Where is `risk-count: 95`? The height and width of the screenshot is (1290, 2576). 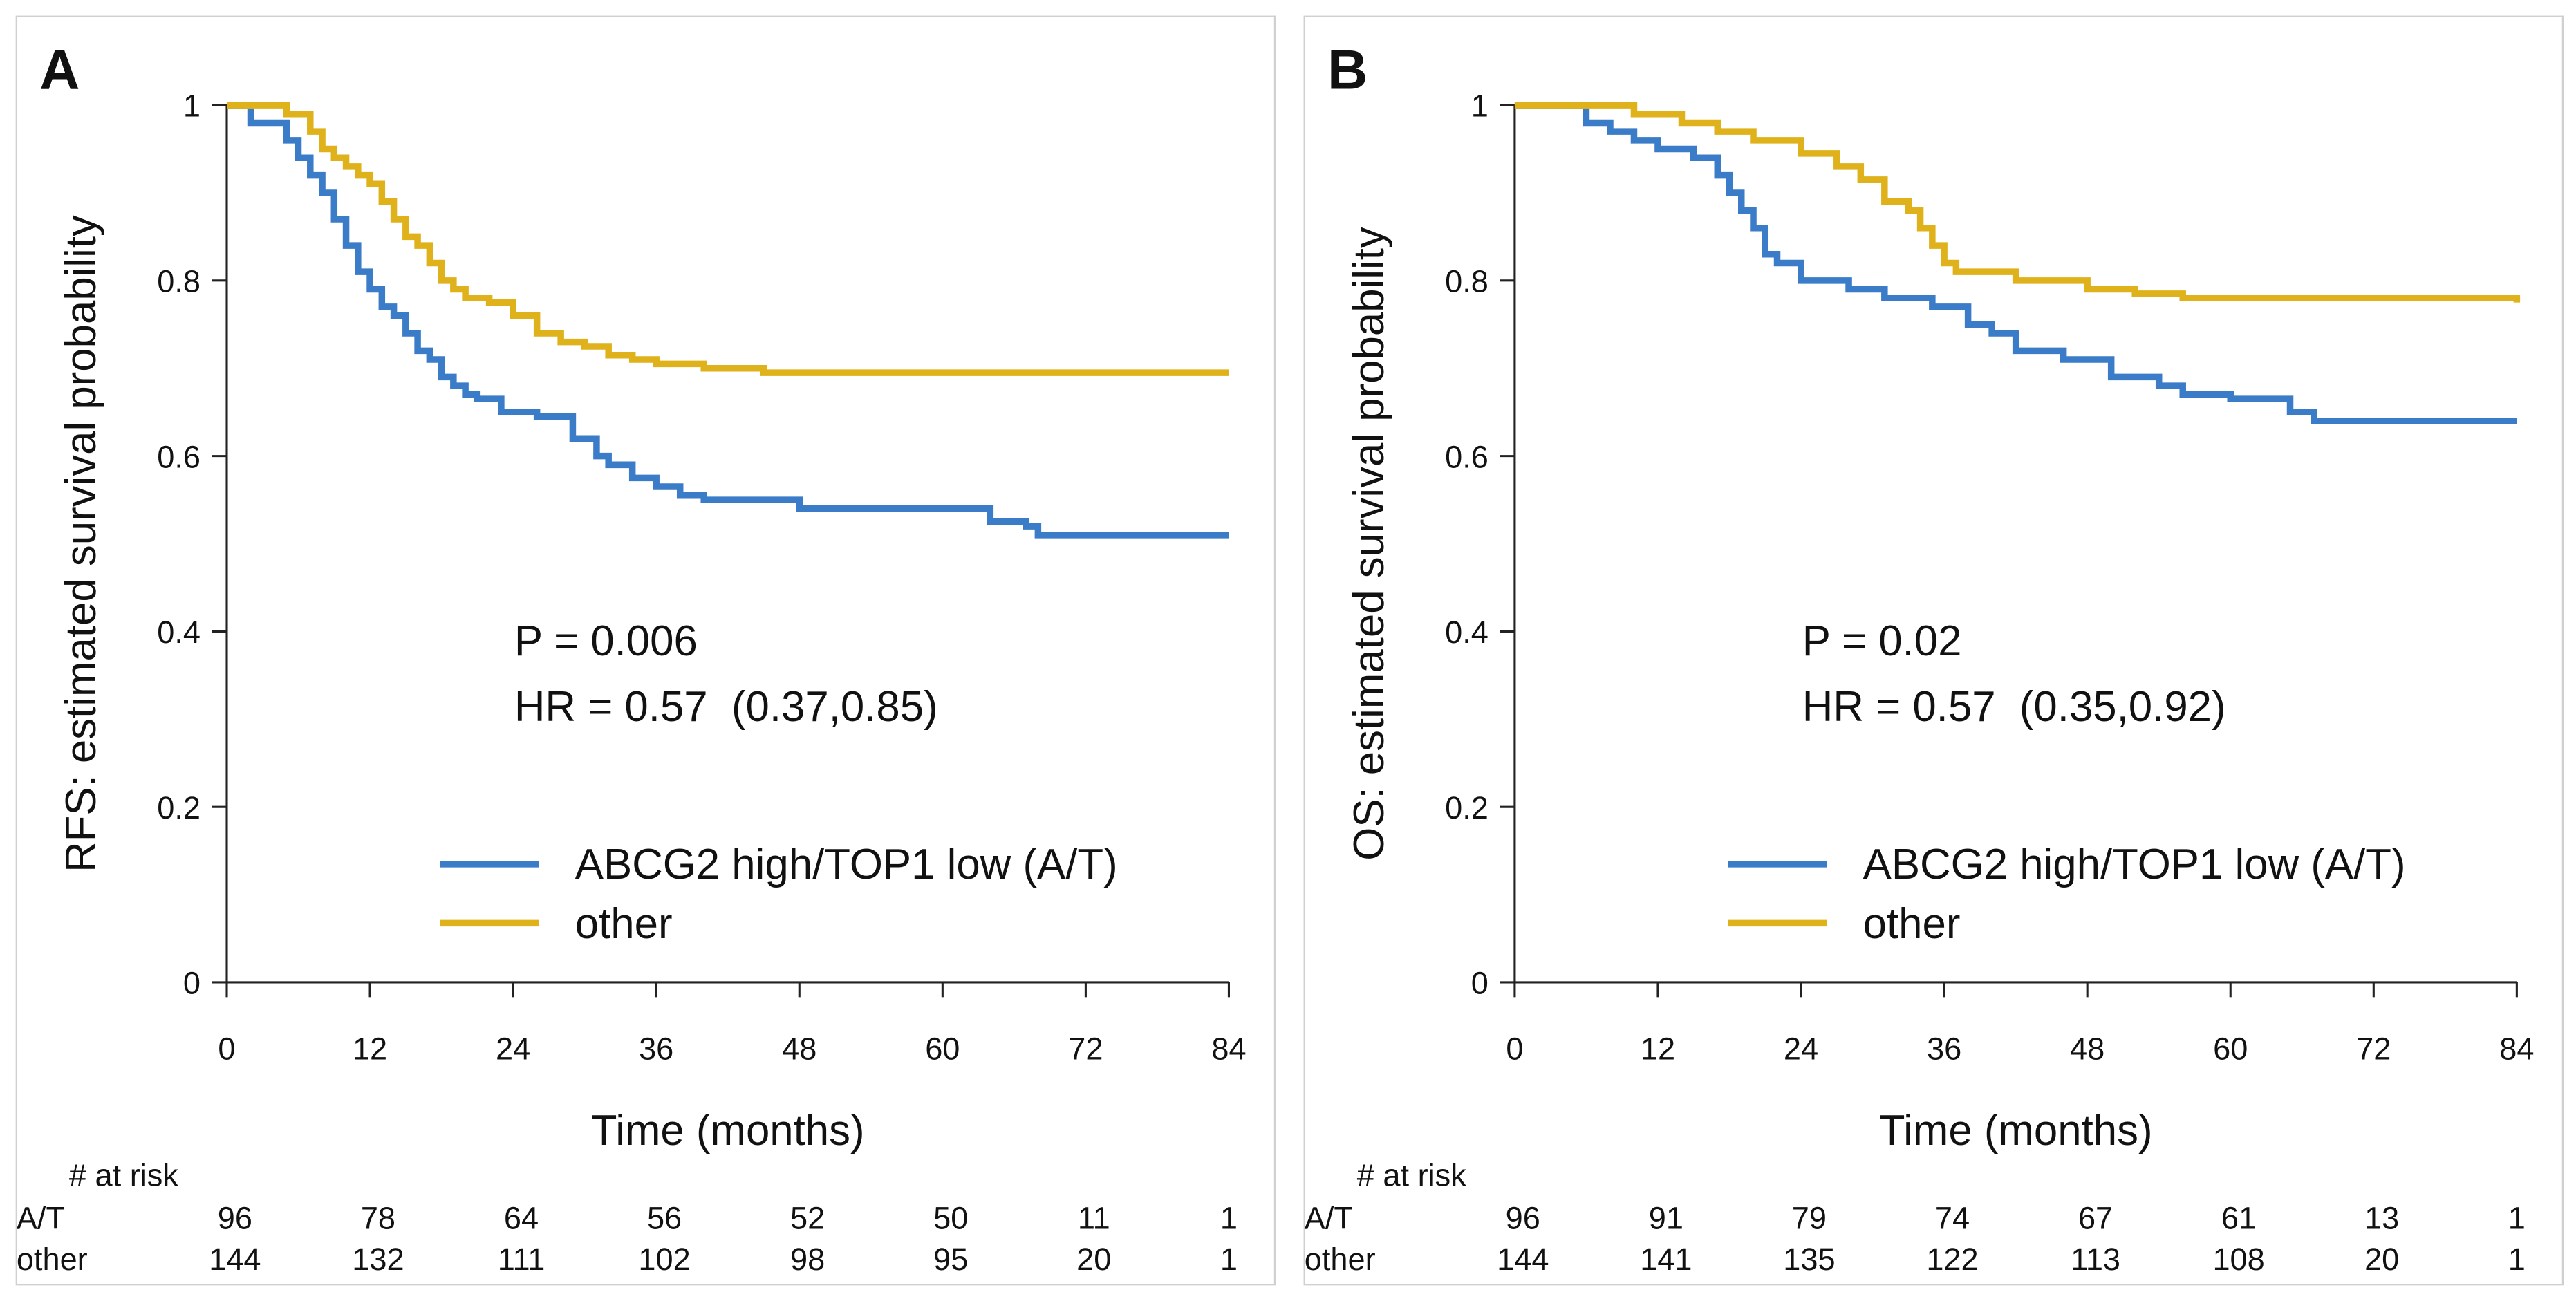 risk-count: 95 is located at coordinates (950, 1259).